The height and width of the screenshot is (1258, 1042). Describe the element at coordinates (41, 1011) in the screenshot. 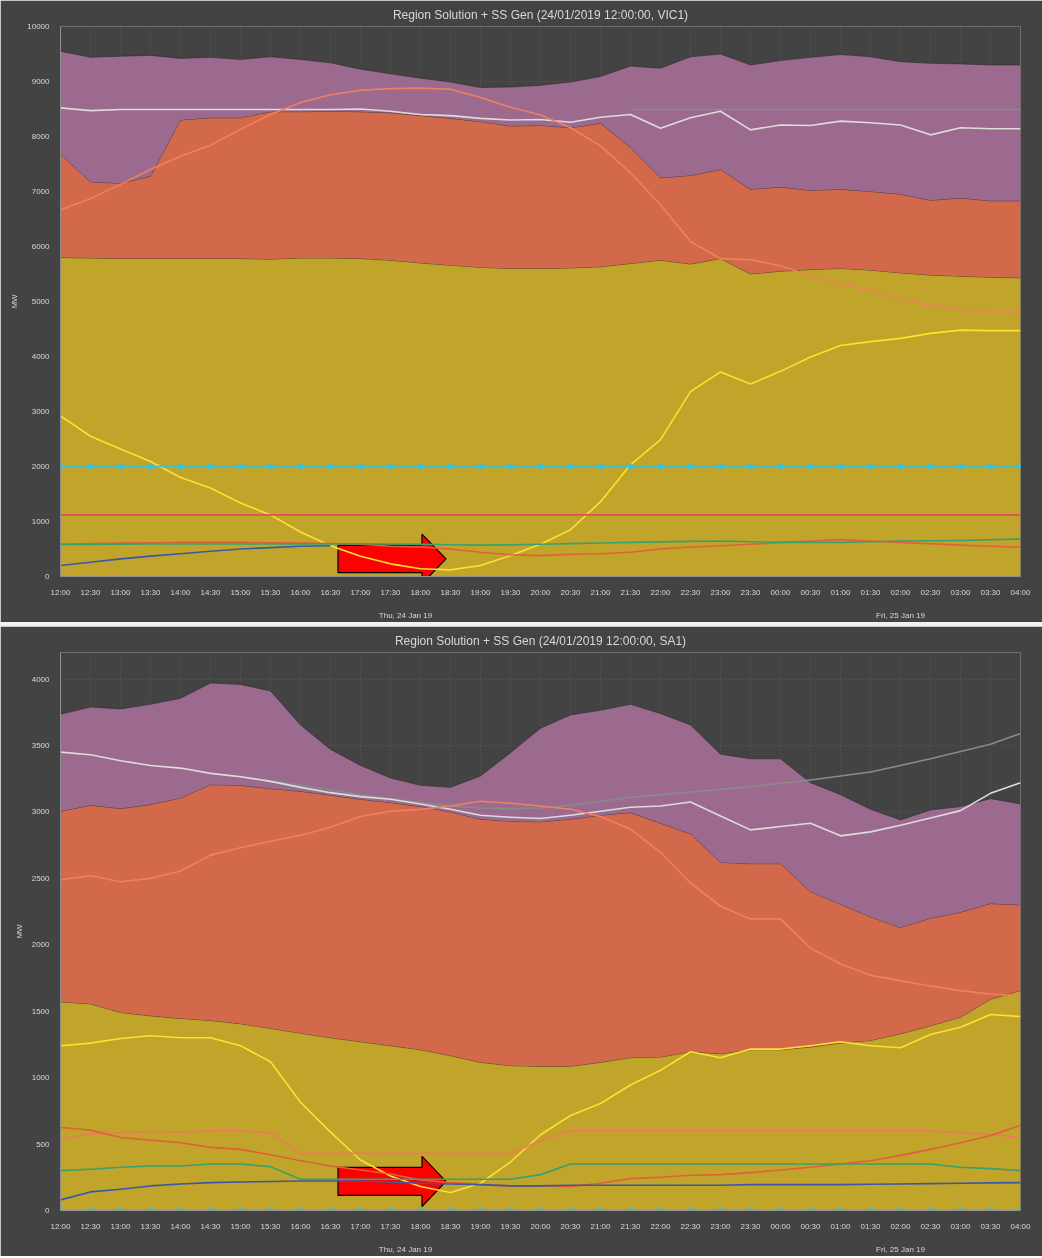

I see `y-tick-label: 1500` at that location.